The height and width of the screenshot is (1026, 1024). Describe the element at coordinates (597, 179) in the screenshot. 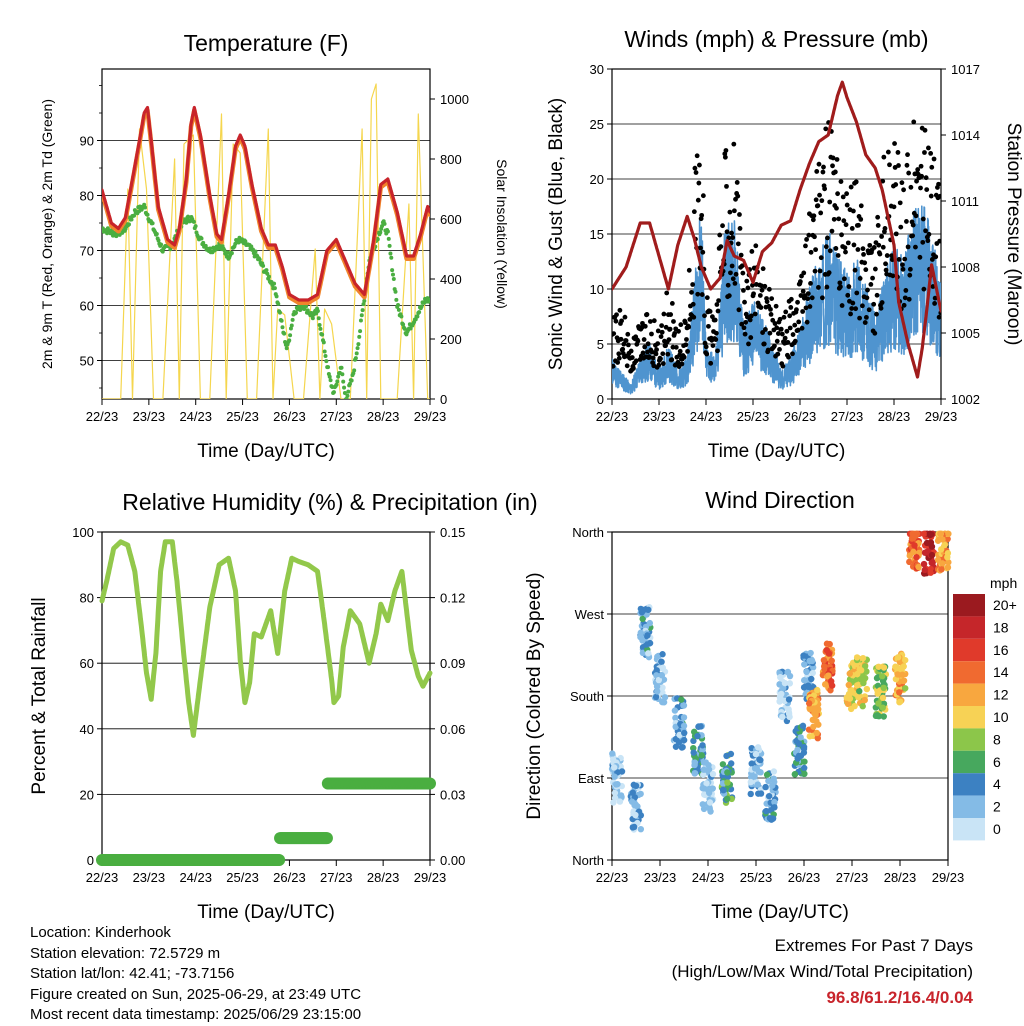

I see `y-tick-label: 20` at that location.